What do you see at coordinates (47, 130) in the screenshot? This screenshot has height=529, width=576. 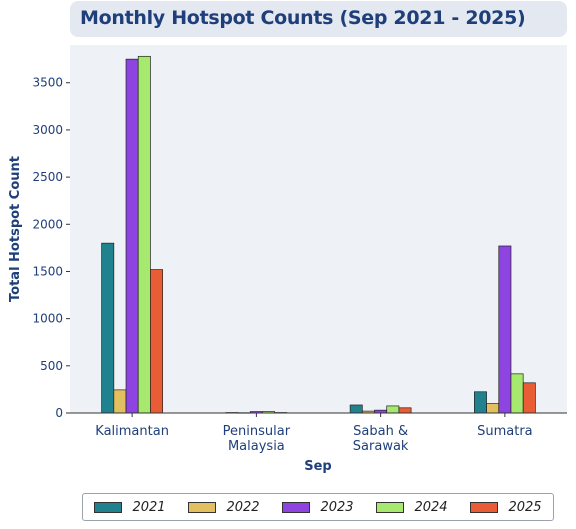 I see `y-tick-label: 3000` at bounding box center [47, 130].